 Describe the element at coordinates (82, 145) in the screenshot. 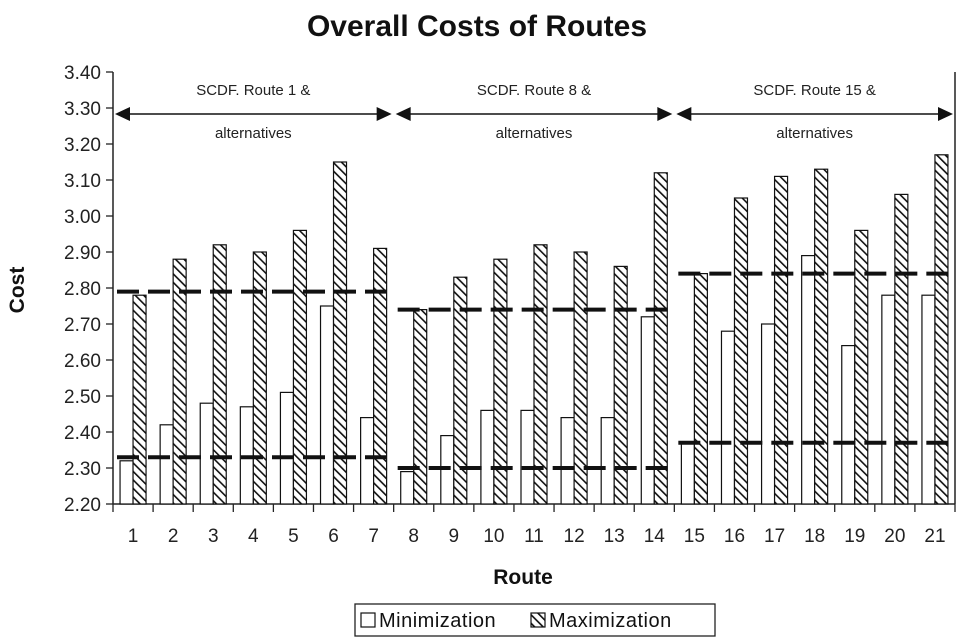

I see `y-tick-label: 3.20` at that location.